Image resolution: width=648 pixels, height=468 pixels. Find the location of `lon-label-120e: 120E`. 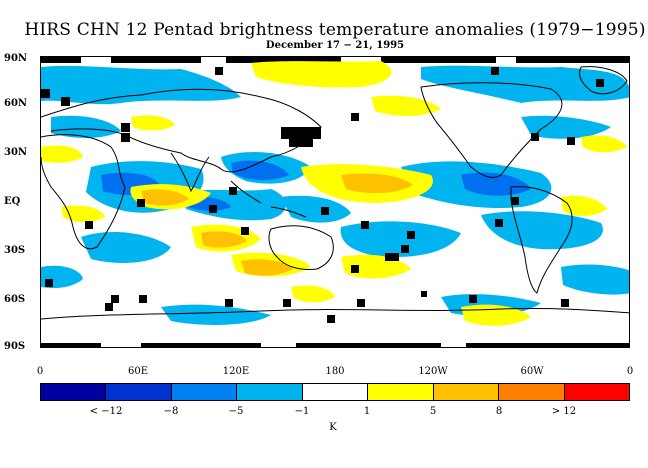

lon-label-120e: 120E is located at coordinates (236, 371).